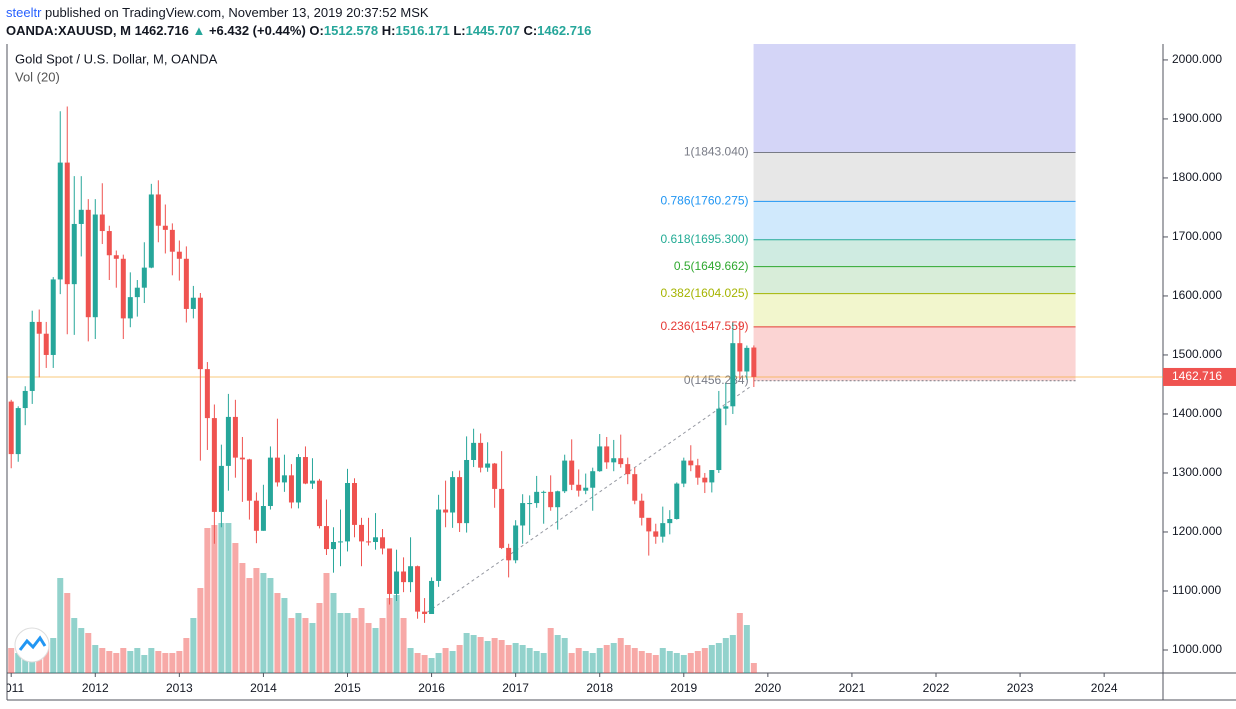  What do you see at coordinates (32, 645) in the screenshot?
I see `tv-logo` at bounding box center [32, 645].